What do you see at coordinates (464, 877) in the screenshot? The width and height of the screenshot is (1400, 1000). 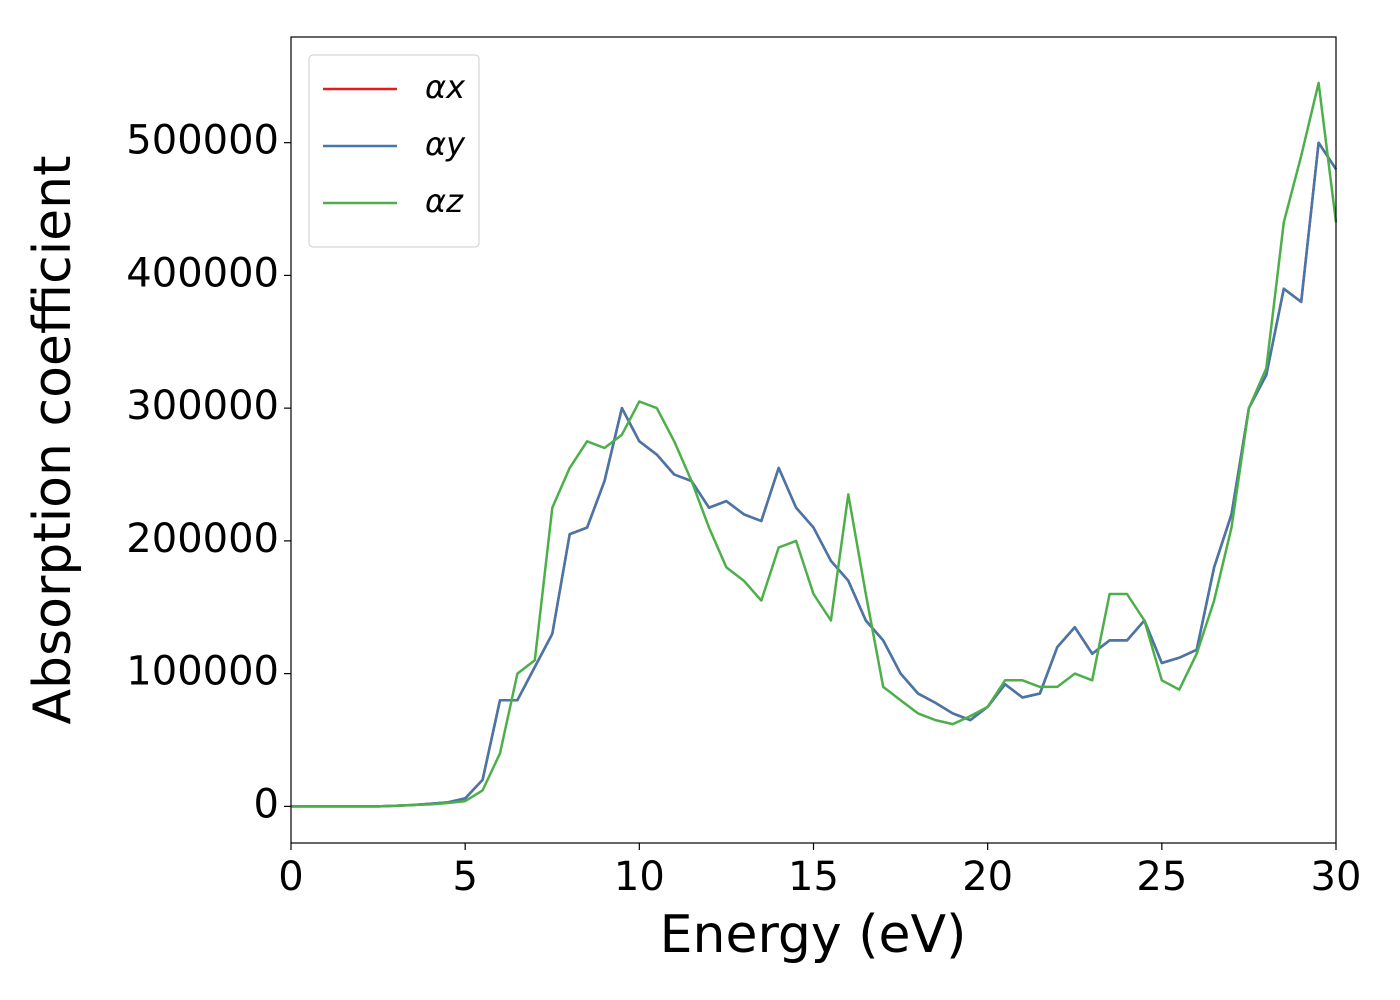 I see `x-tick-label: 5` at bounding box center [464, 877].